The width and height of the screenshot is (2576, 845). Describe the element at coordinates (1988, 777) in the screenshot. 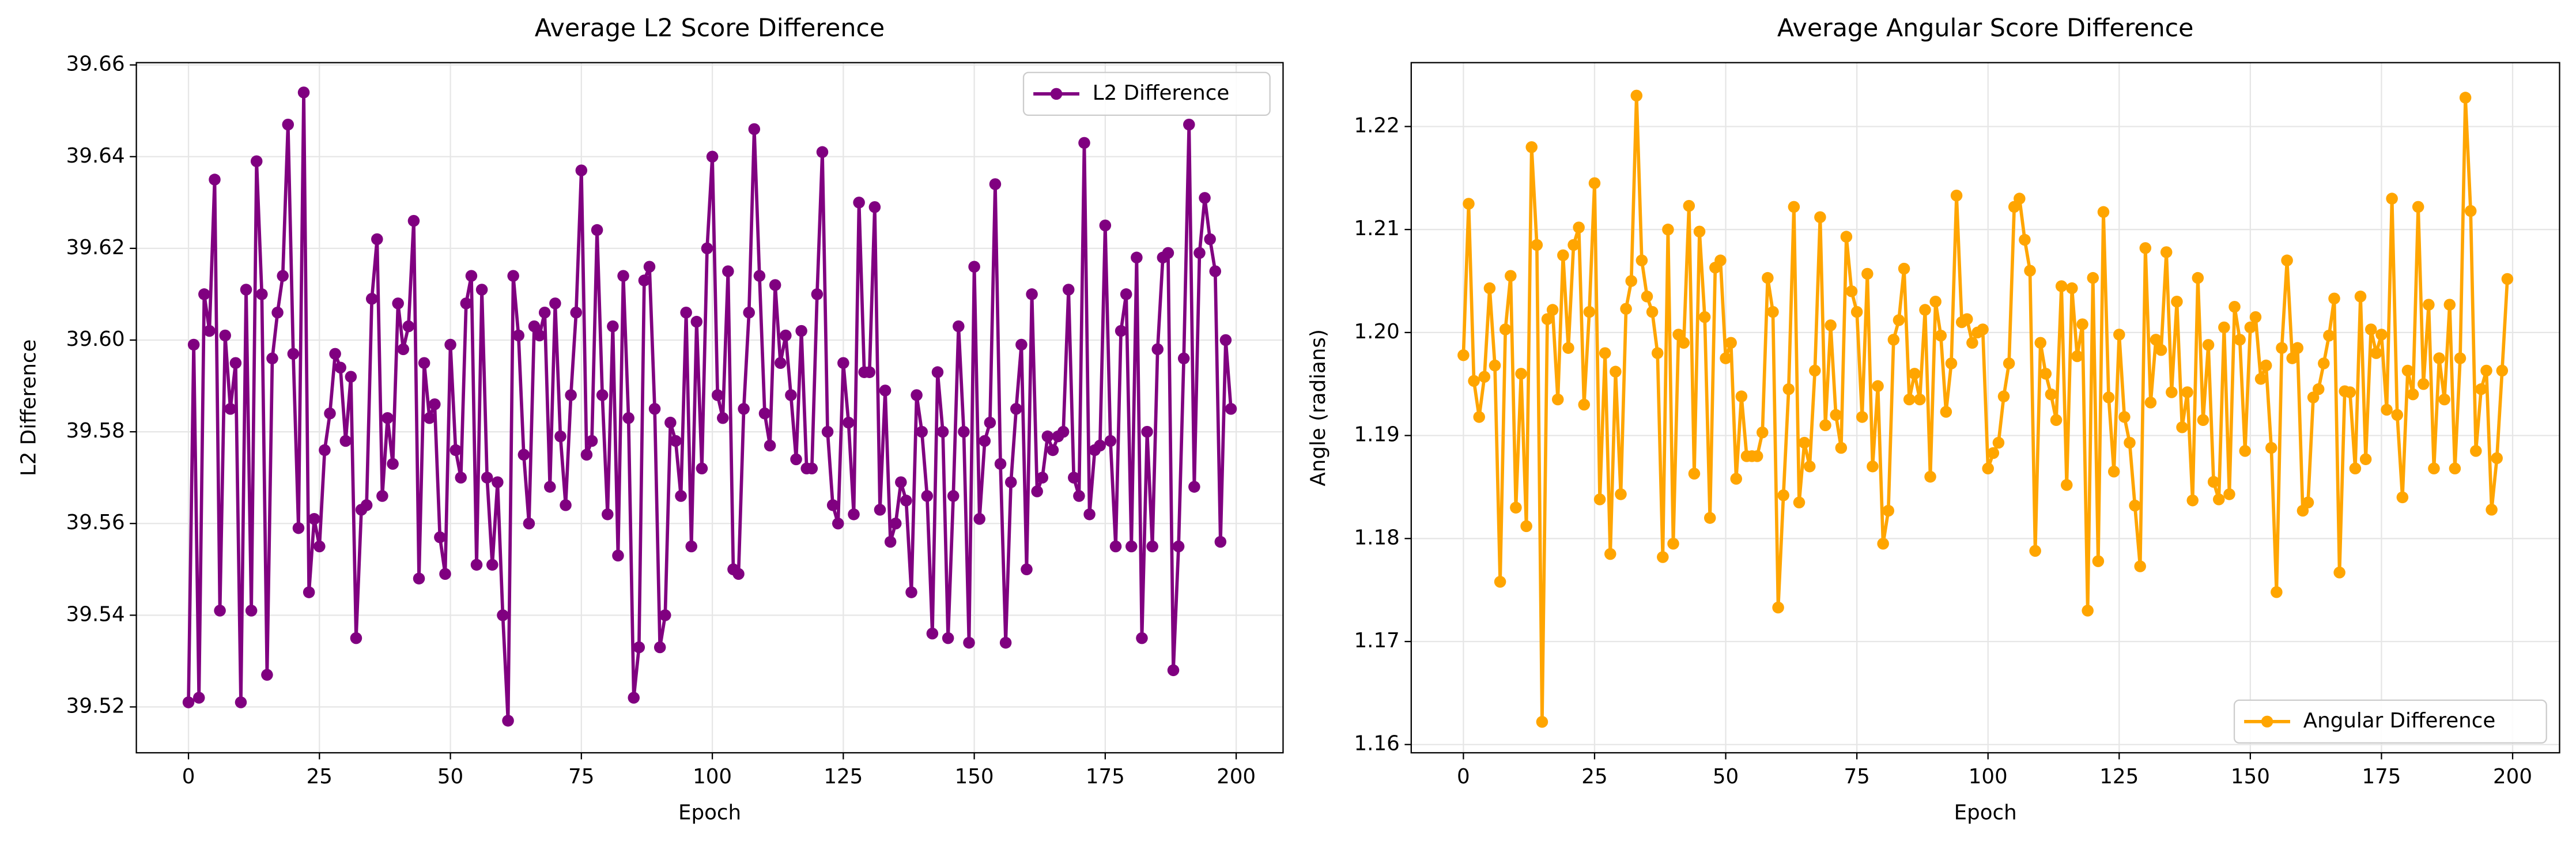

I see `x-tick-label: 100` at that location.